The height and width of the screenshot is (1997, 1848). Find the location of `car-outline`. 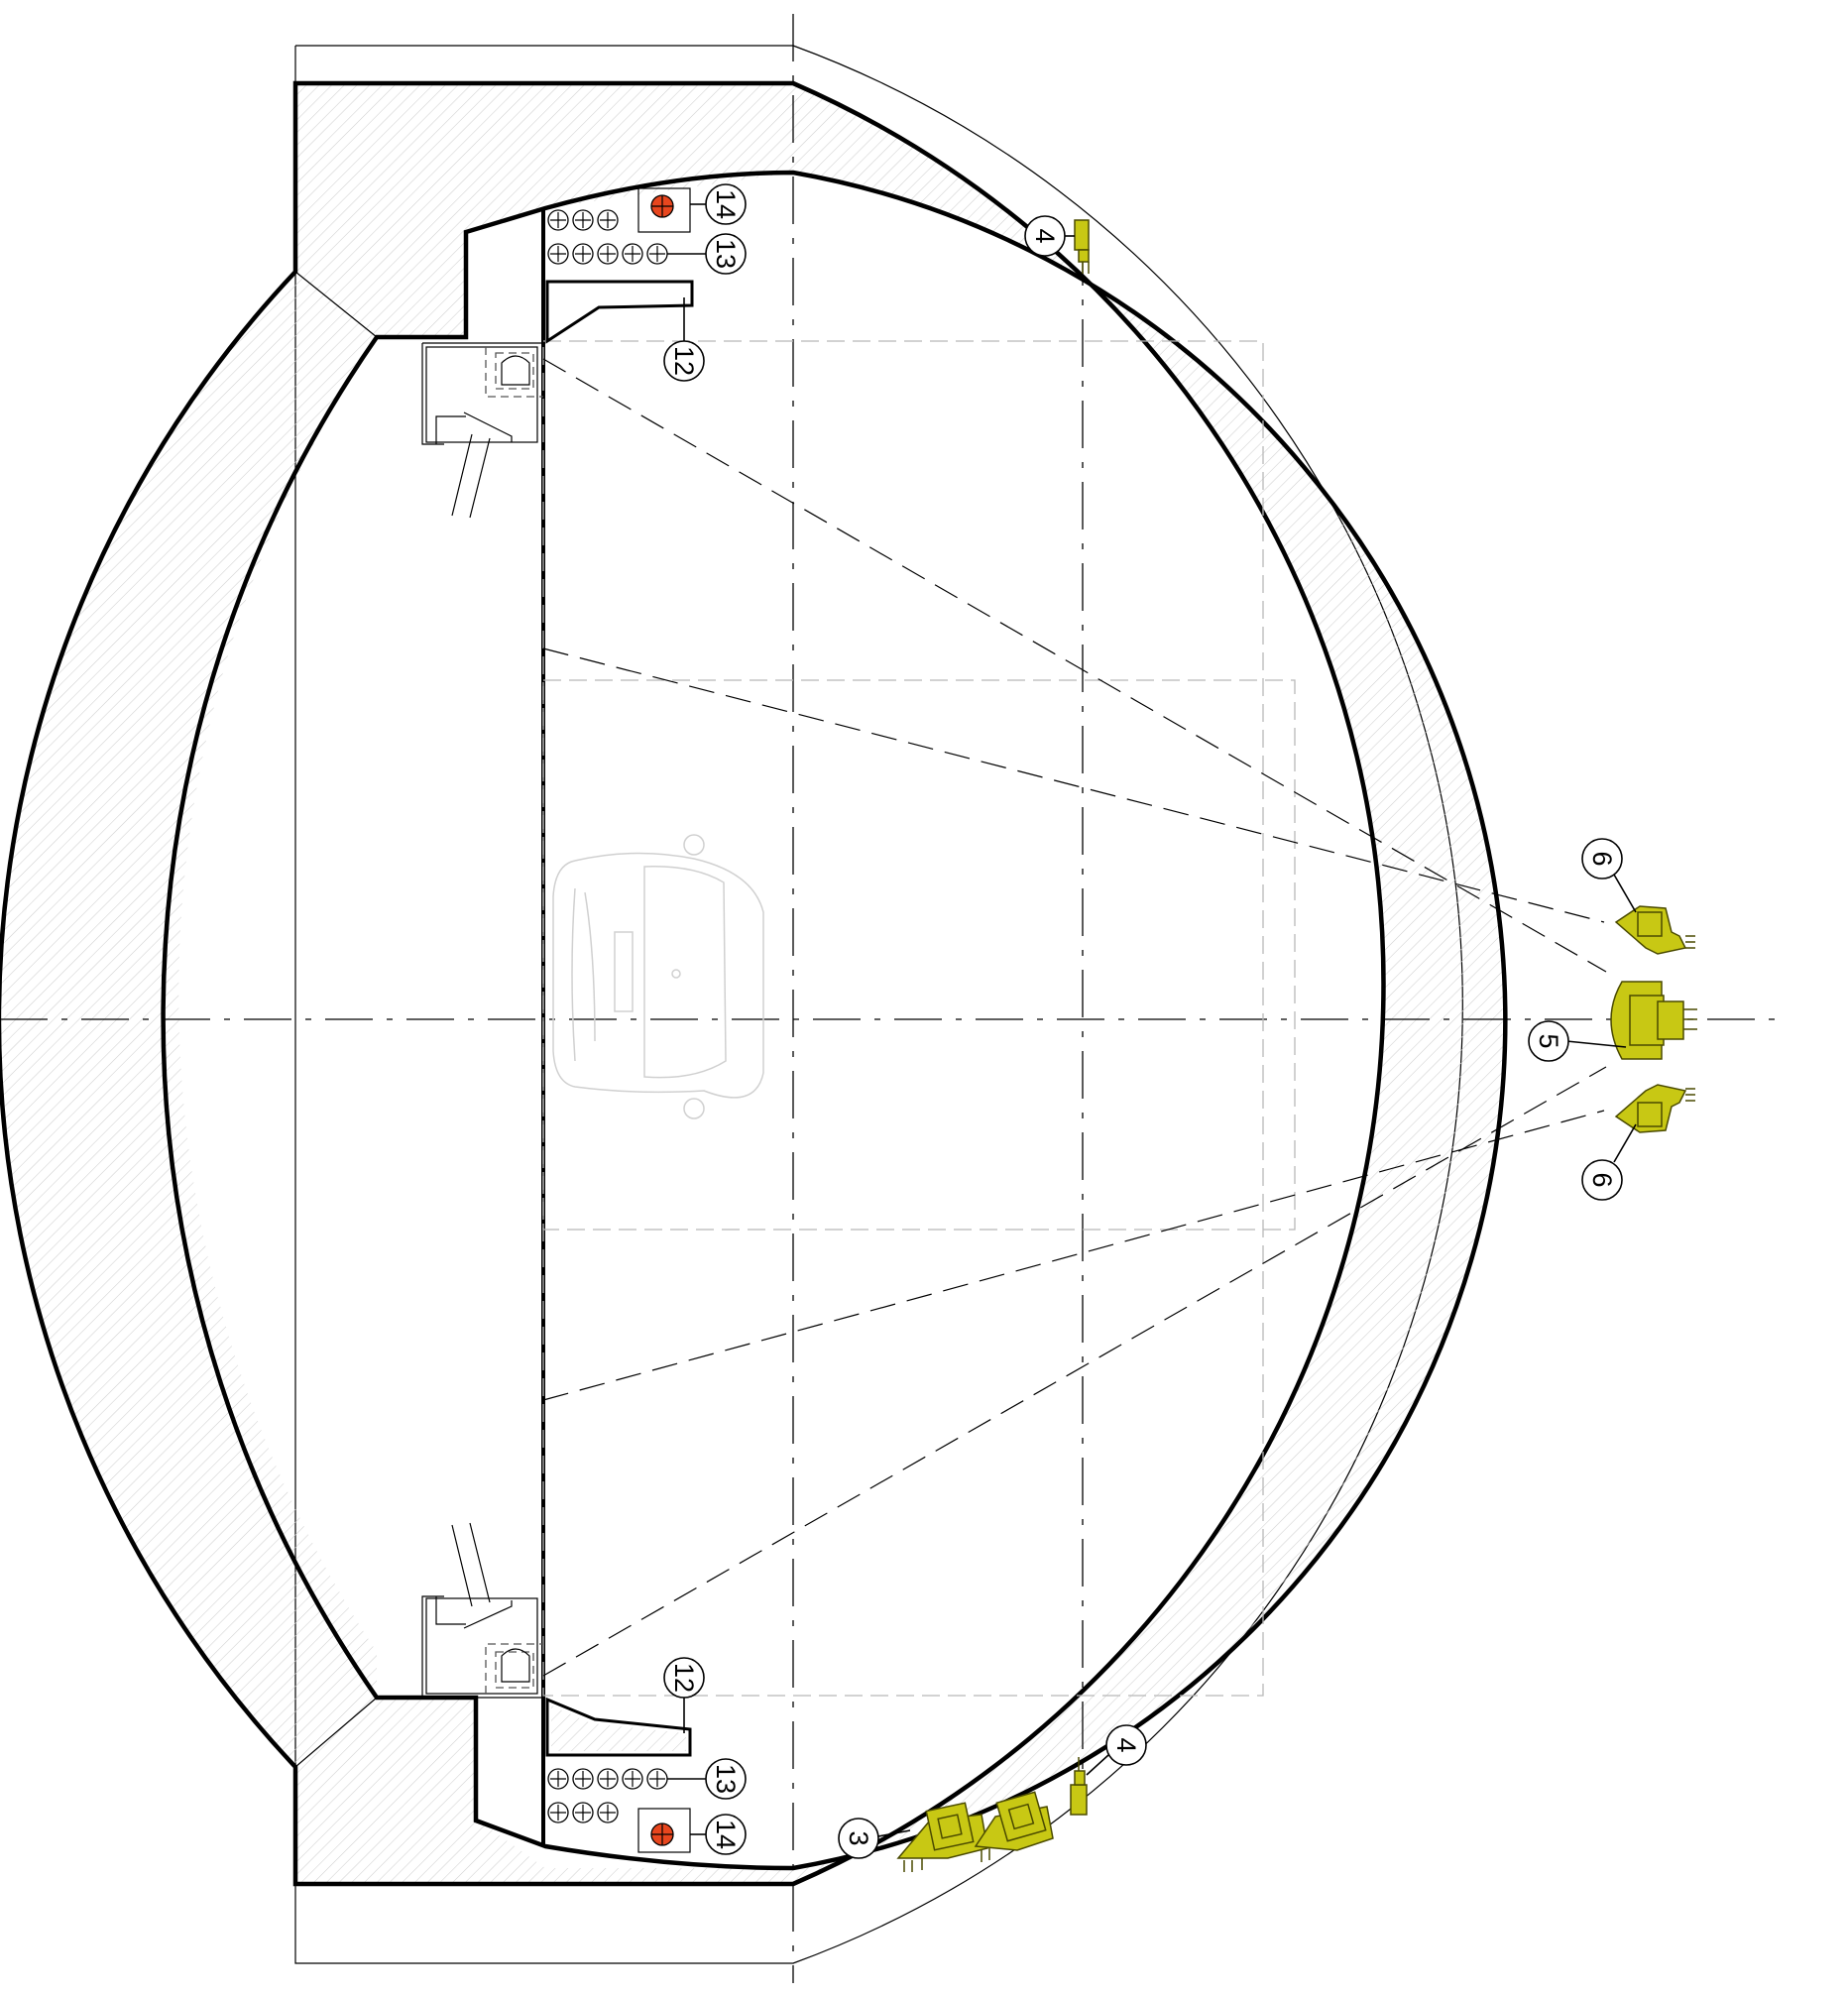

car-outline is located at coordinates (658, 976).